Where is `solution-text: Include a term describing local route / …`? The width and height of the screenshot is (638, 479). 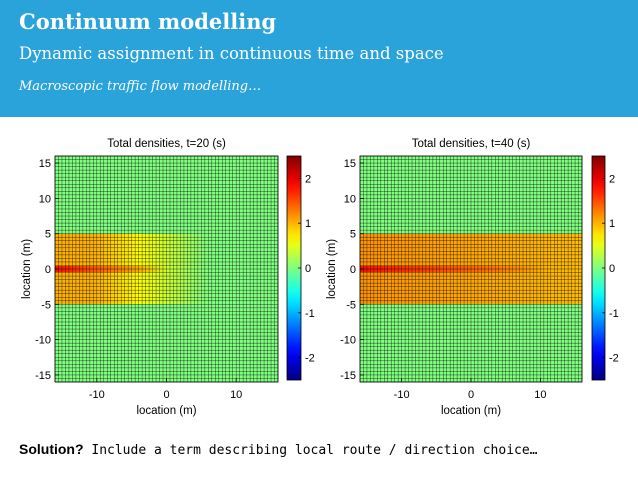
solution-text: Include a term describing local route / … is located at coordinates (314, 450).